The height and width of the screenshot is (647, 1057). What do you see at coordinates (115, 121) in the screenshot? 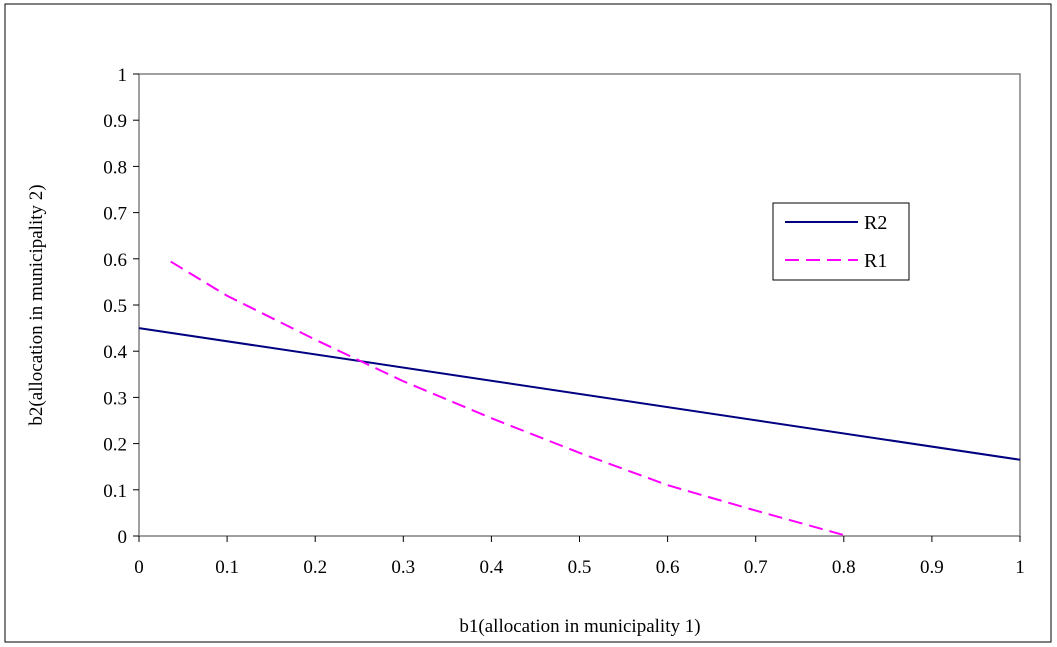
I see `y-tick-label: 0.9` at bounding box center [115, 121].